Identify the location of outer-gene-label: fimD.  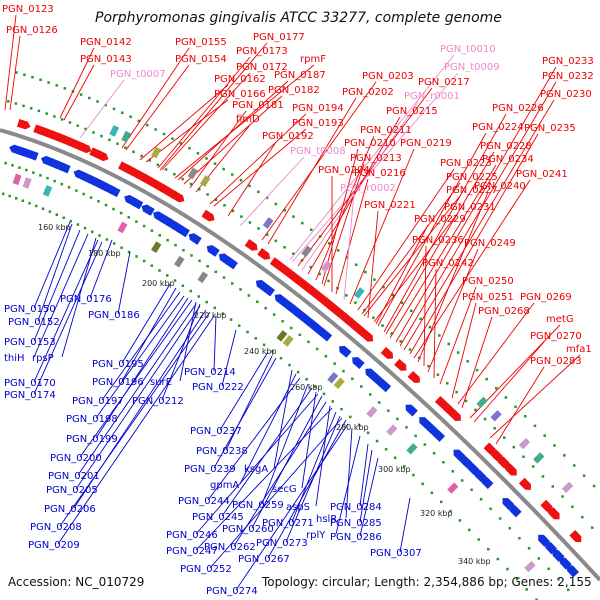
(248, 119).